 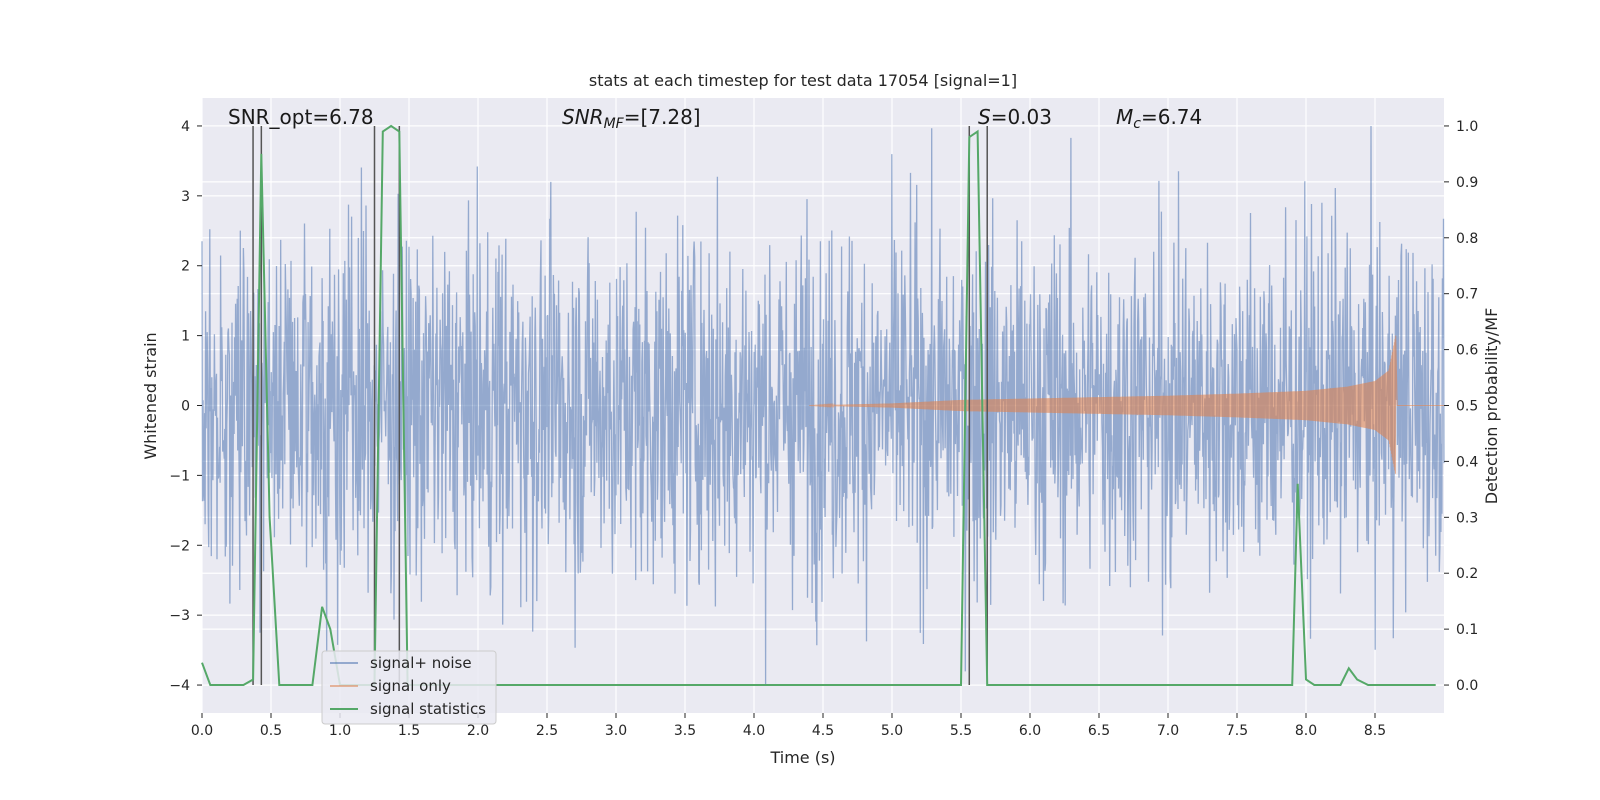 I want to click on x-tick-label: 2.5, so click(x=547, y=731).